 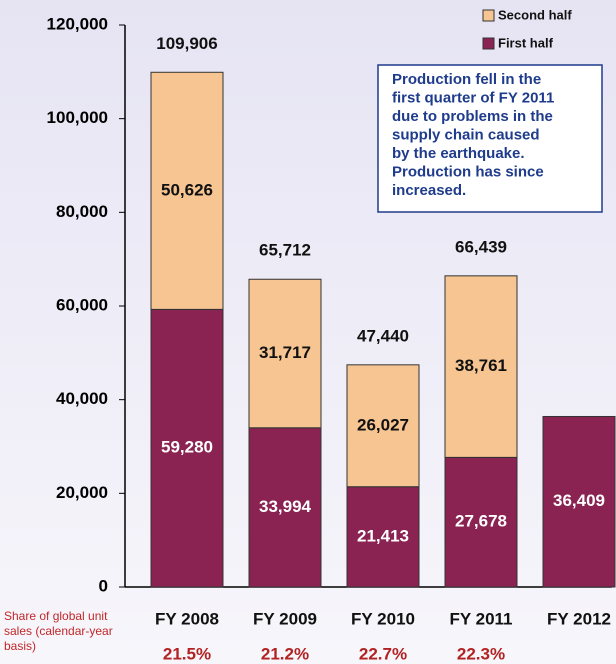 What do you see at coordinates (535, 14) in the screenshot?
I see `legend-label: Second half` at bounding box center [535, 14].